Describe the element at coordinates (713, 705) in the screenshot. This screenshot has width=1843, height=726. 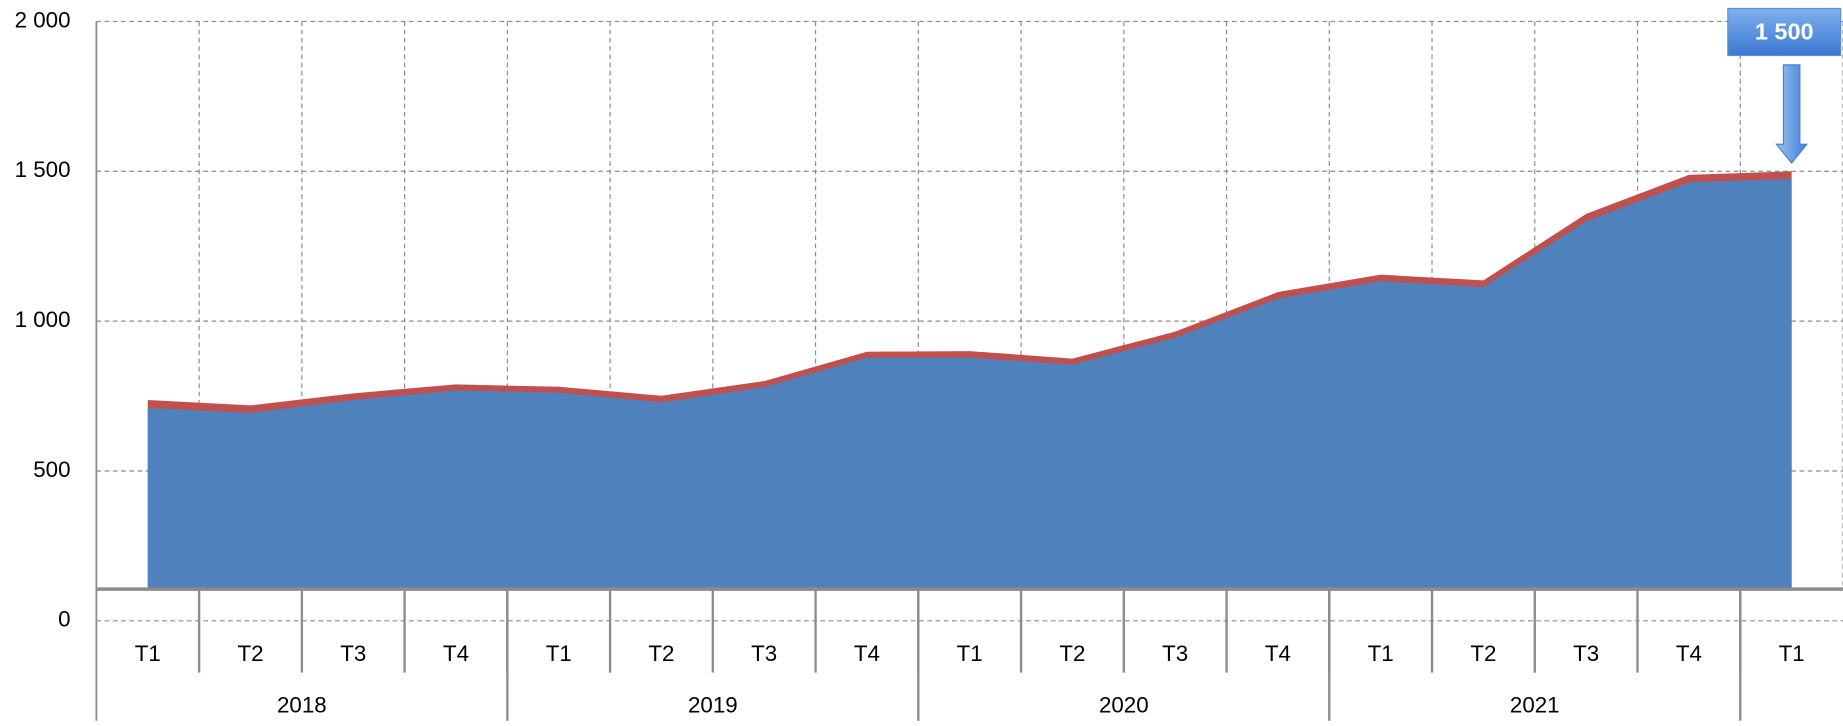
I see `year-label: 2019` at that location.